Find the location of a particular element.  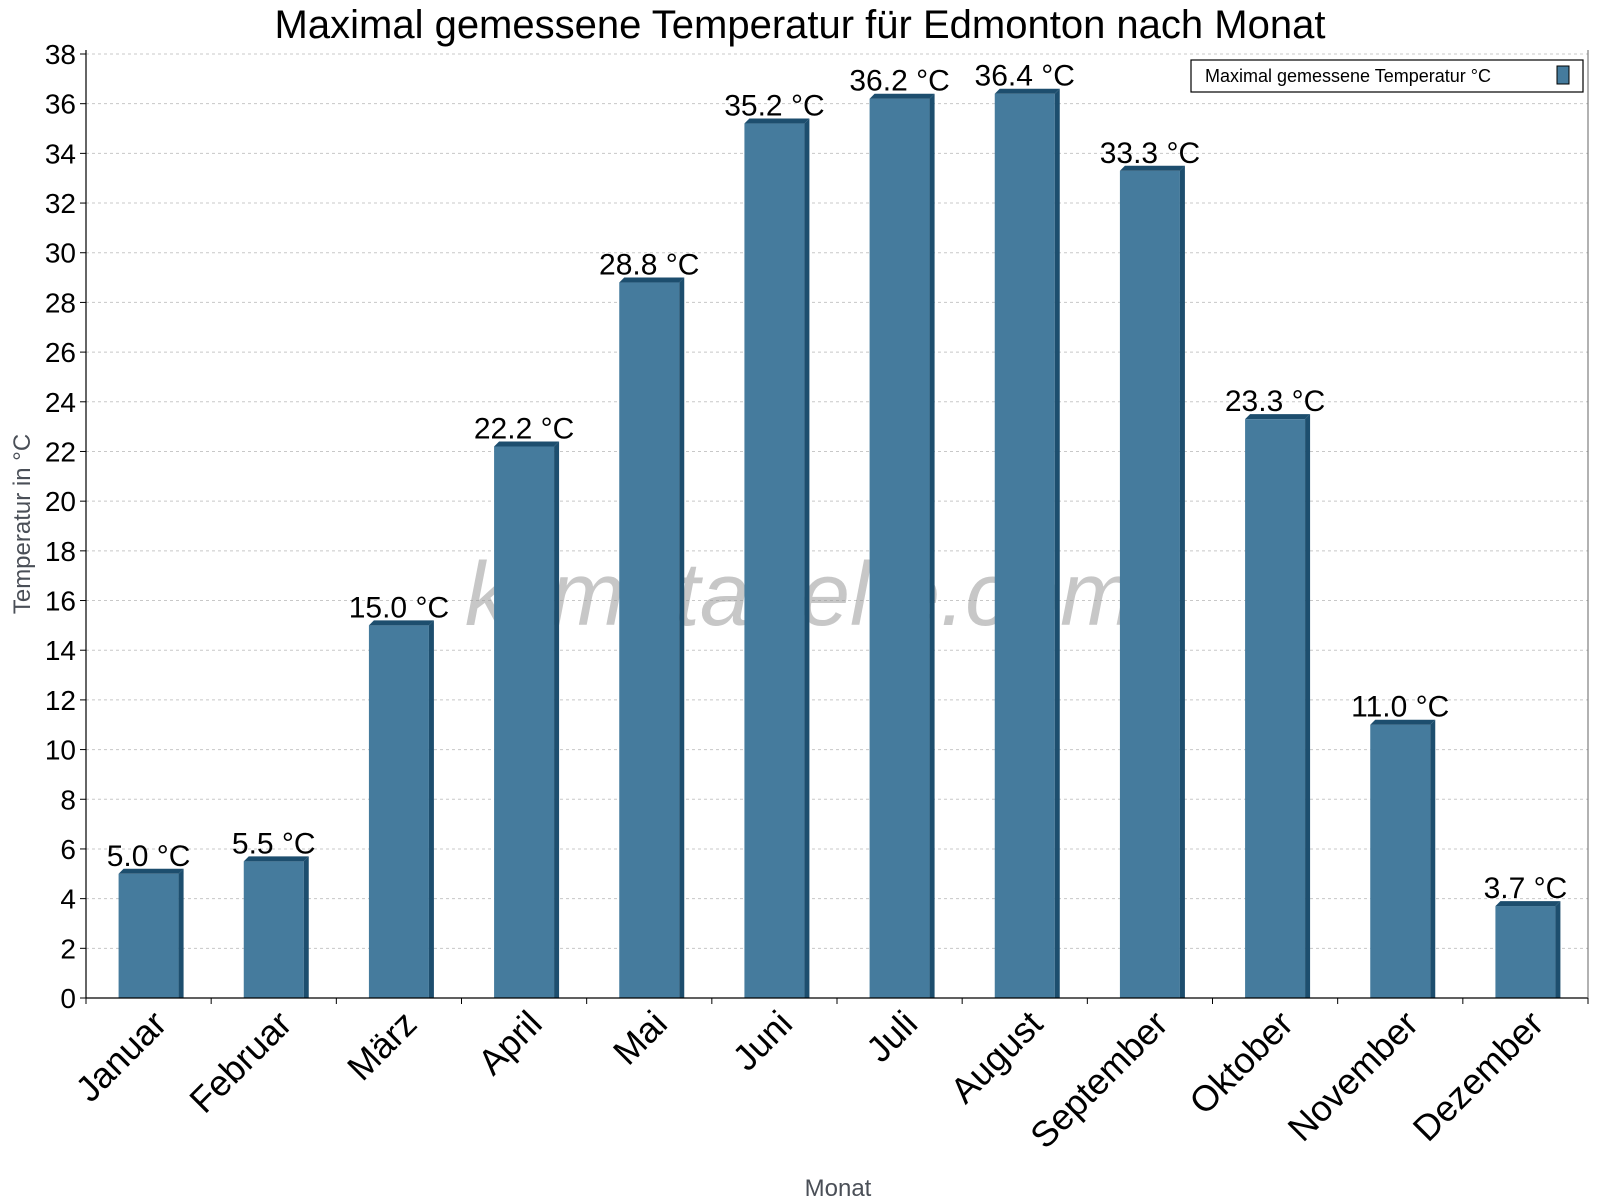

y-tick-label: 32 is located at coordinates (60, 203).